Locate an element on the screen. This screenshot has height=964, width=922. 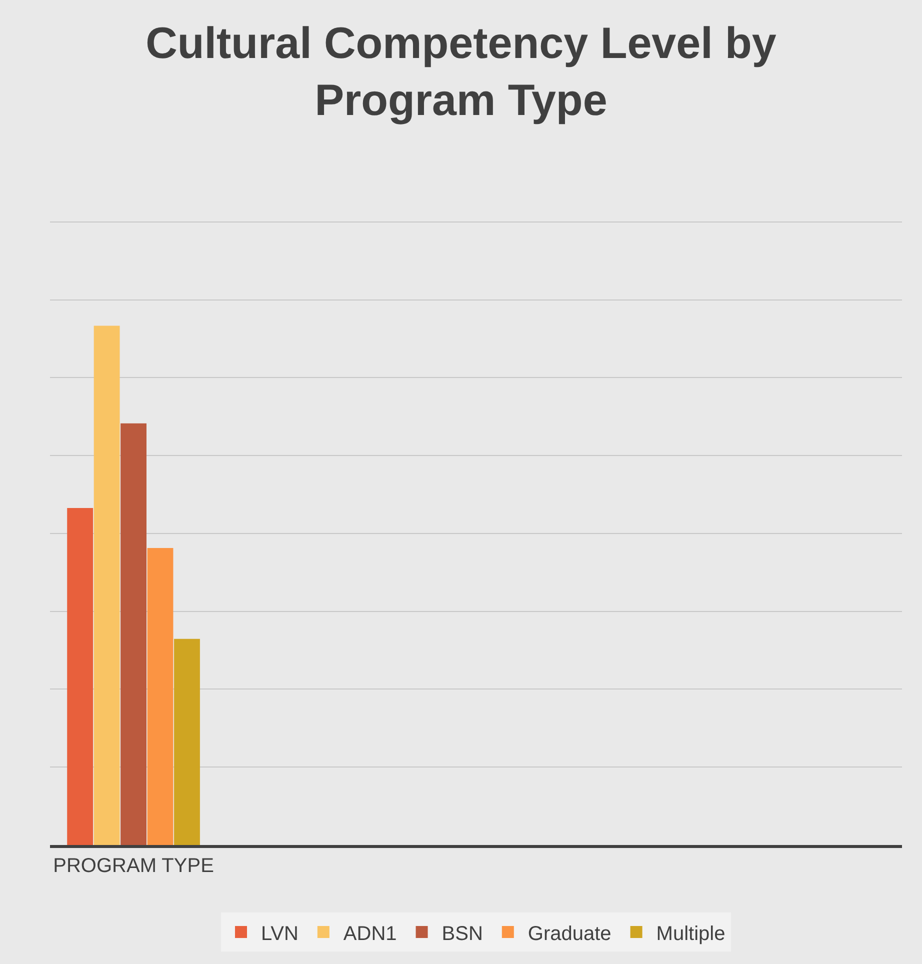
legend-label: LVN is located at coordinates (279, 933).